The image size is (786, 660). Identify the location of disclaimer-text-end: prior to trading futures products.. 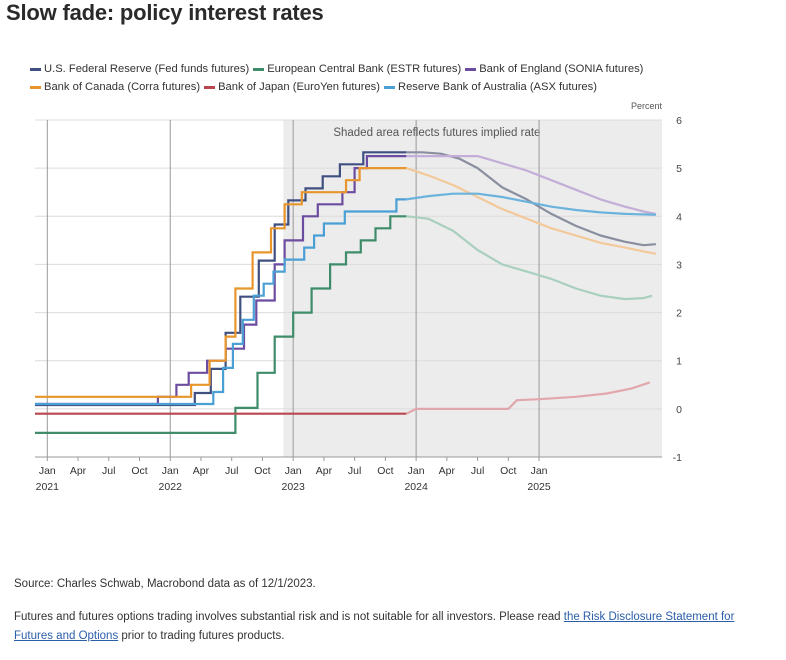
(201, 636).